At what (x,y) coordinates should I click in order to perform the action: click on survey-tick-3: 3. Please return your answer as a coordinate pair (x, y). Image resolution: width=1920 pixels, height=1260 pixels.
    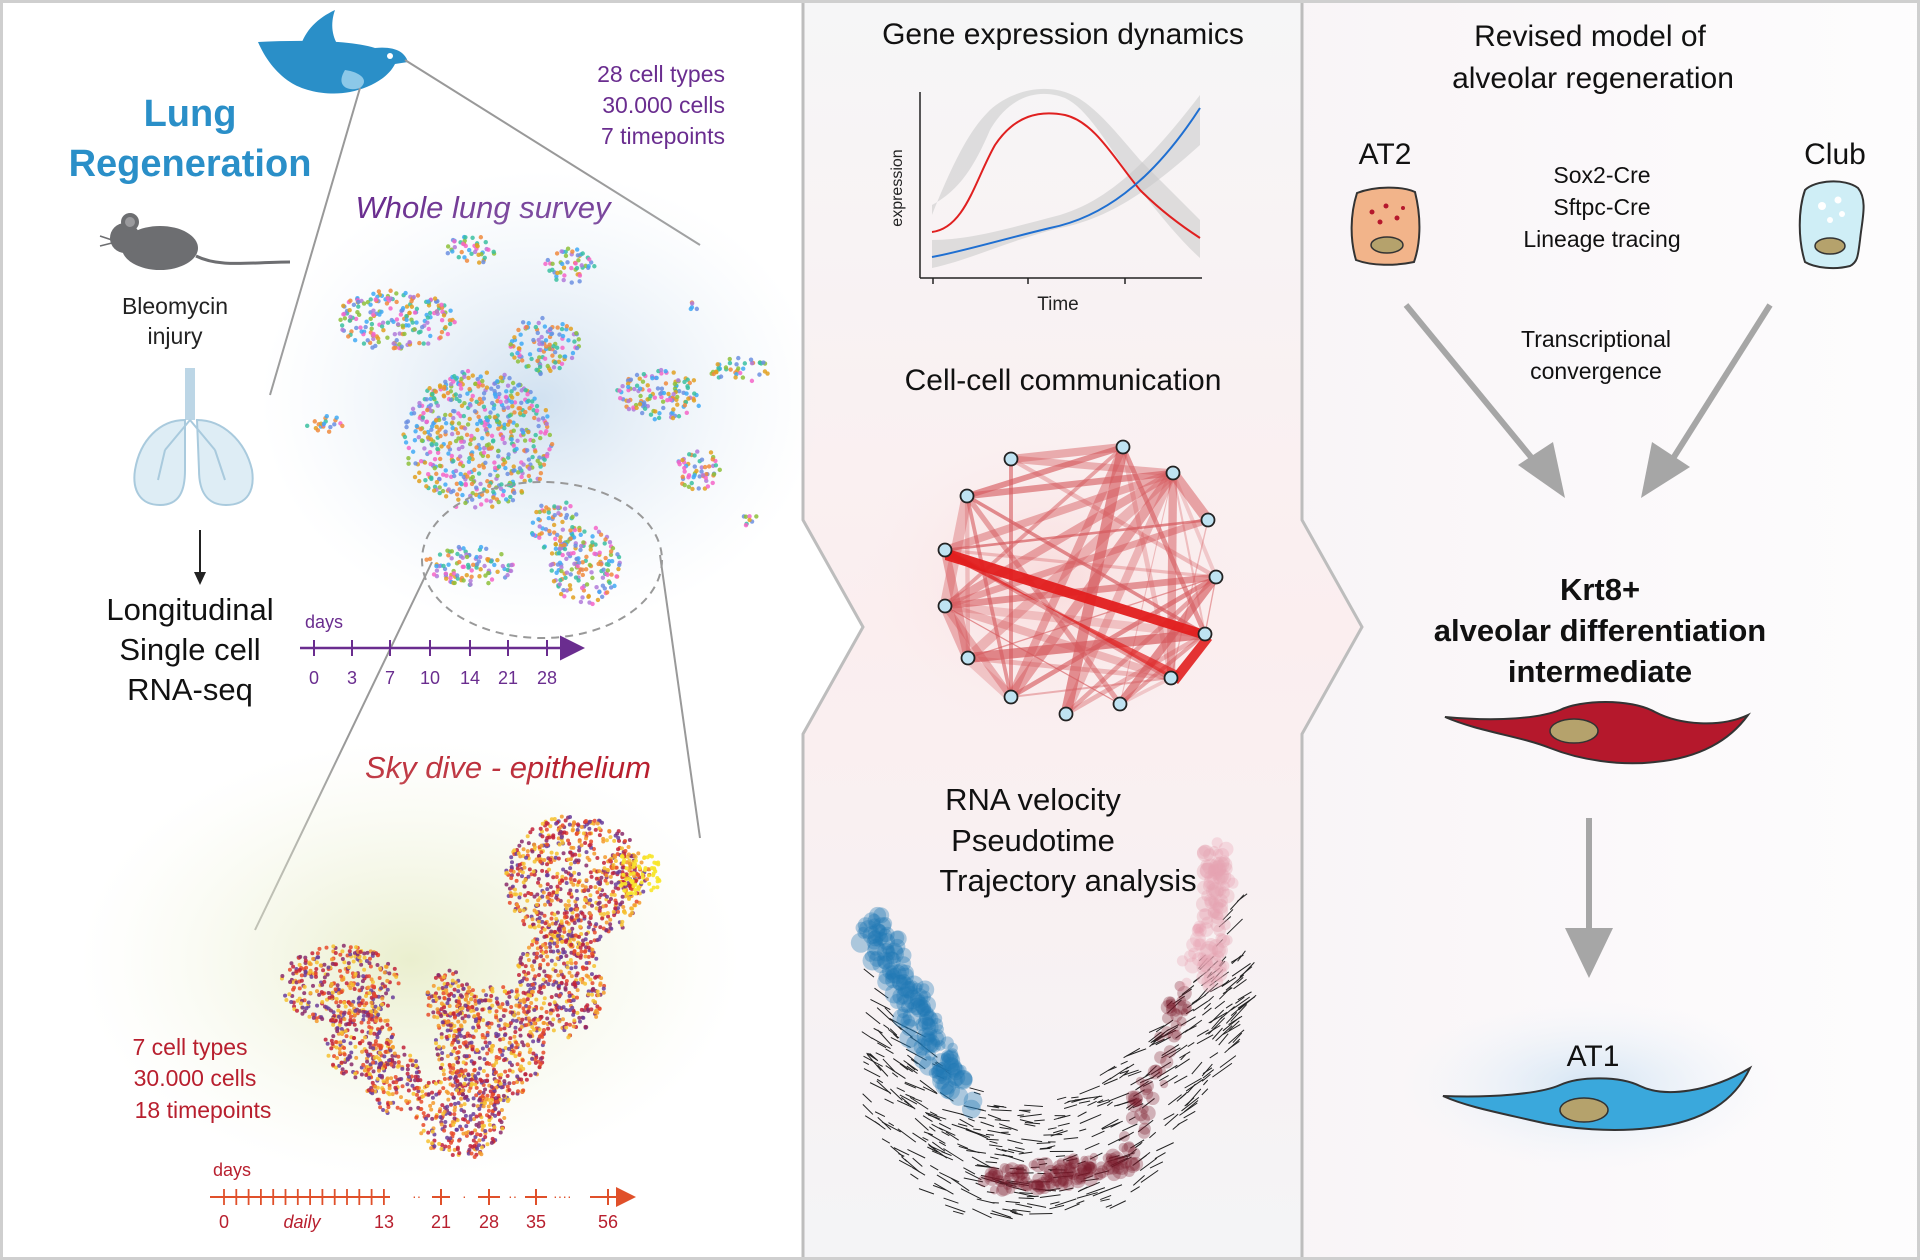
    Looking at the image, I should click on (352, 678).